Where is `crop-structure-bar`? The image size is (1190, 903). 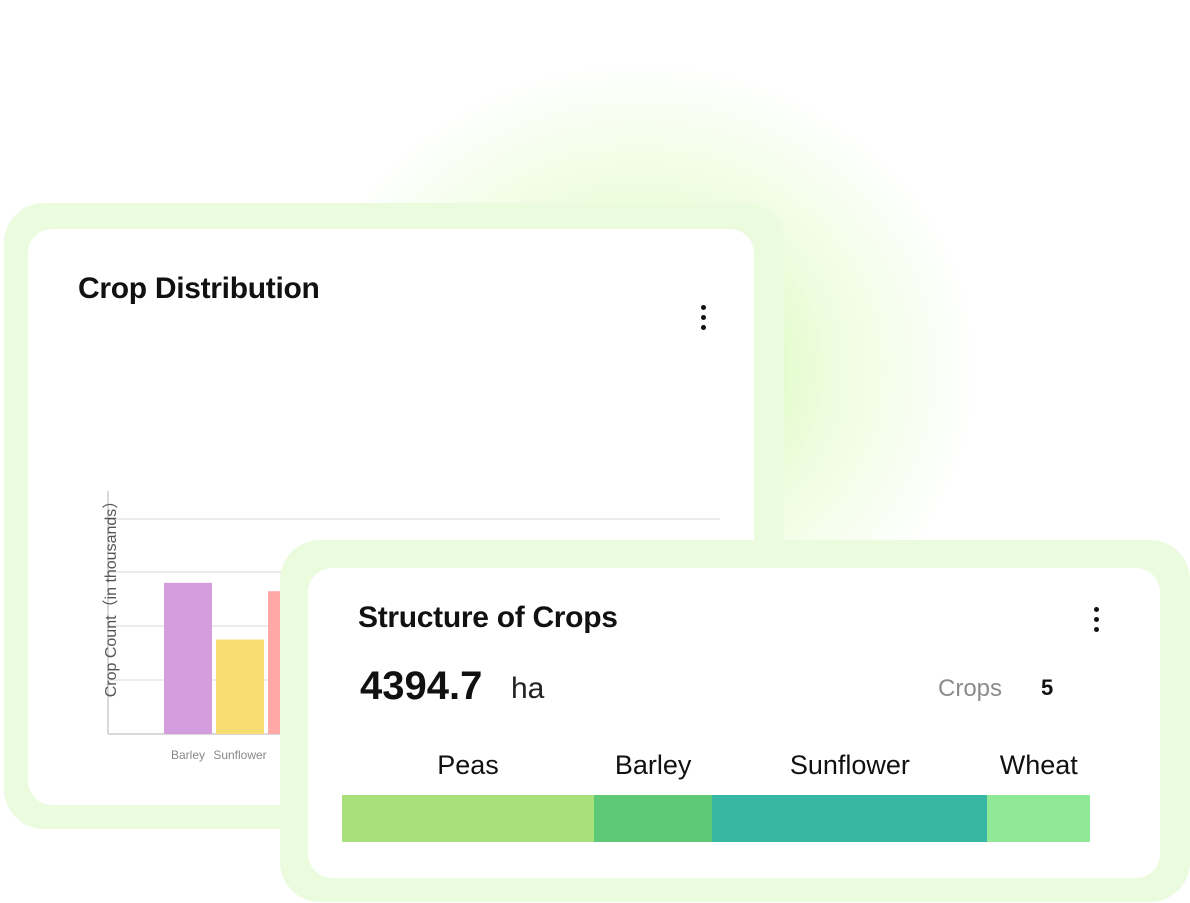
crop-structure-bar is located at coordinates (716, 818).